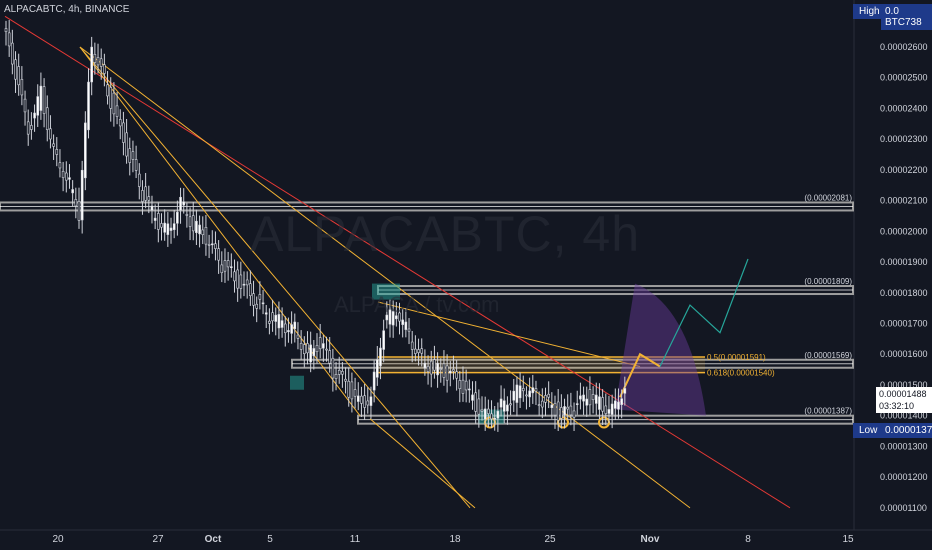 This screenshot has height=550, width=932. I want to click on y-tick-label: 0.00002300, so click(904, 139).